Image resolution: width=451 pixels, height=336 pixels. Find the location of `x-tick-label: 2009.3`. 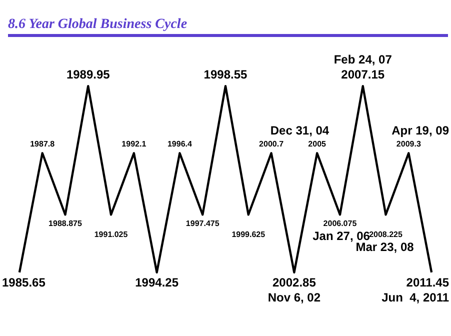

x-tick-label: 2009.3 is located at coordinates (409, 143).